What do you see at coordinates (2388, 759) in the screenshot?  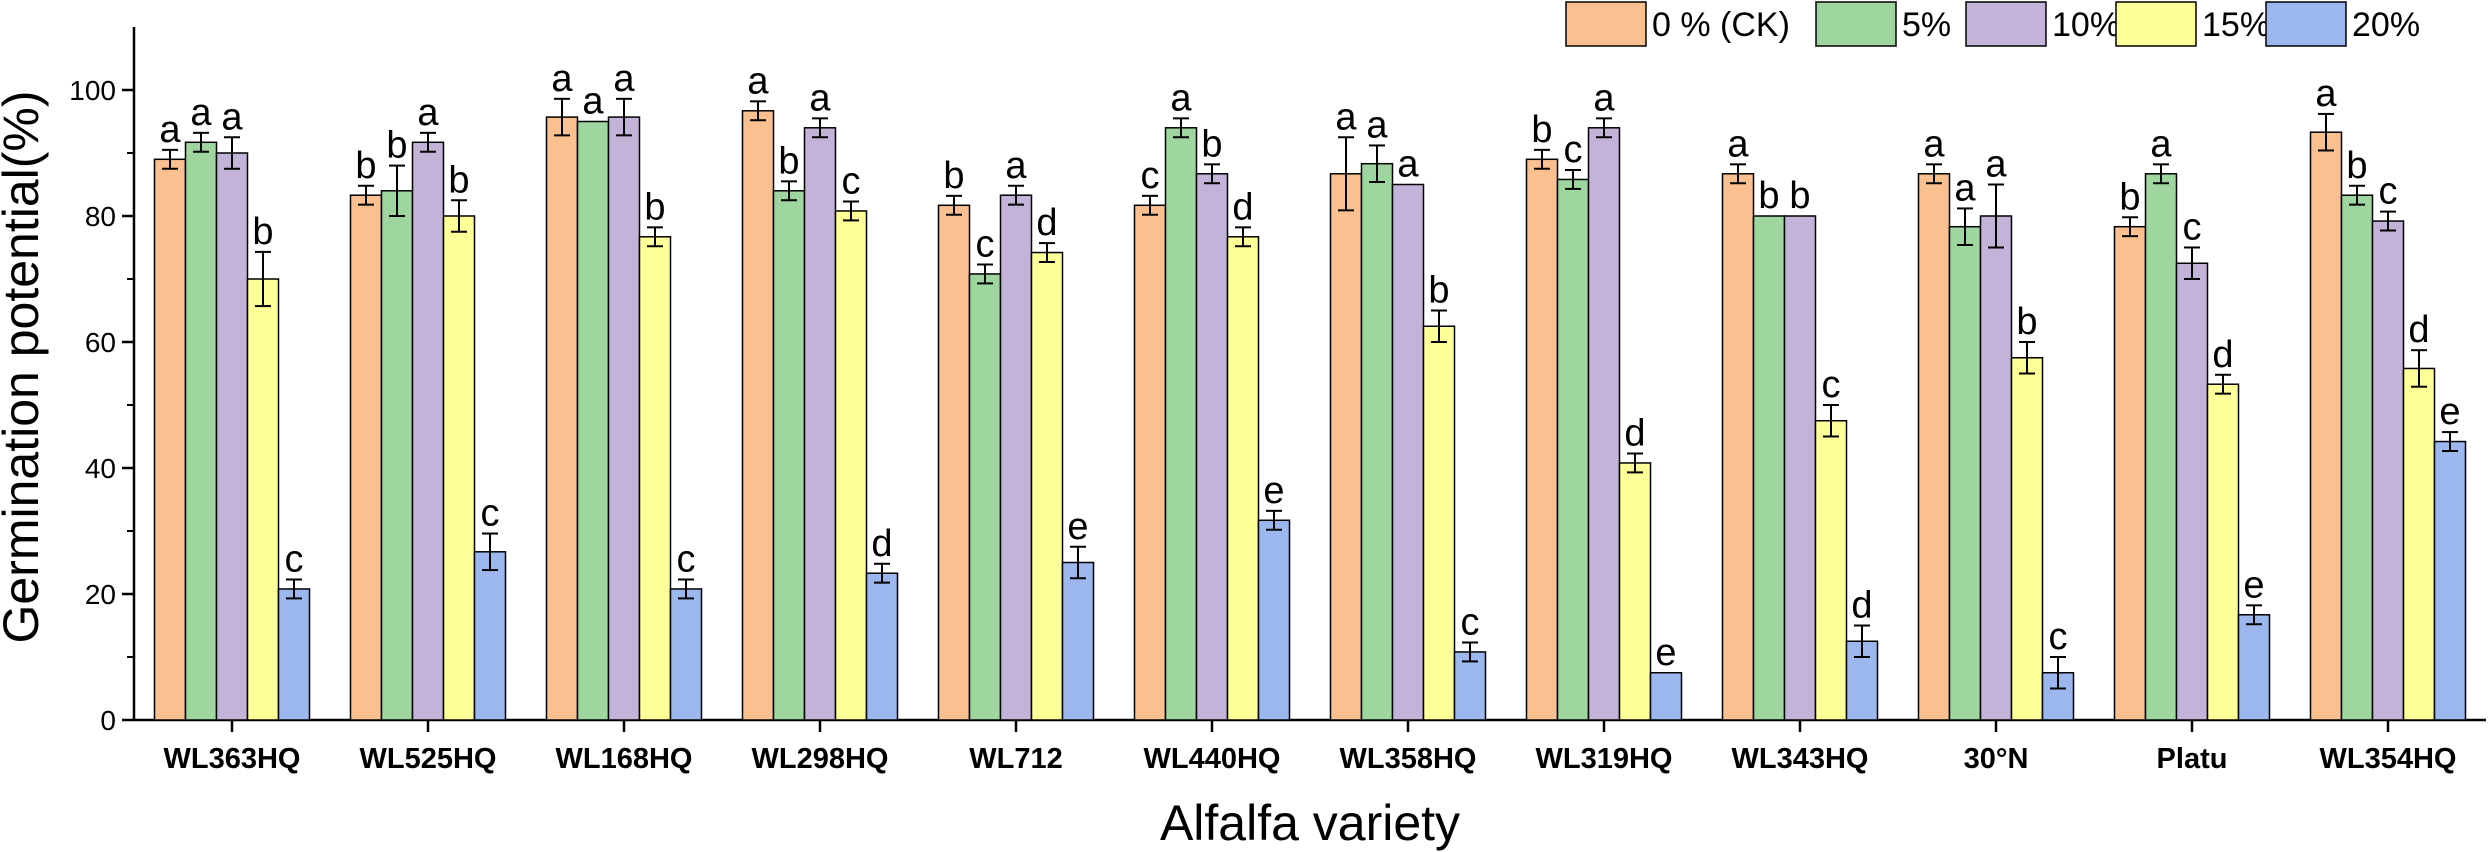 I see `x-tick-label: WL354HQ` at bounding box center [2388, 759].